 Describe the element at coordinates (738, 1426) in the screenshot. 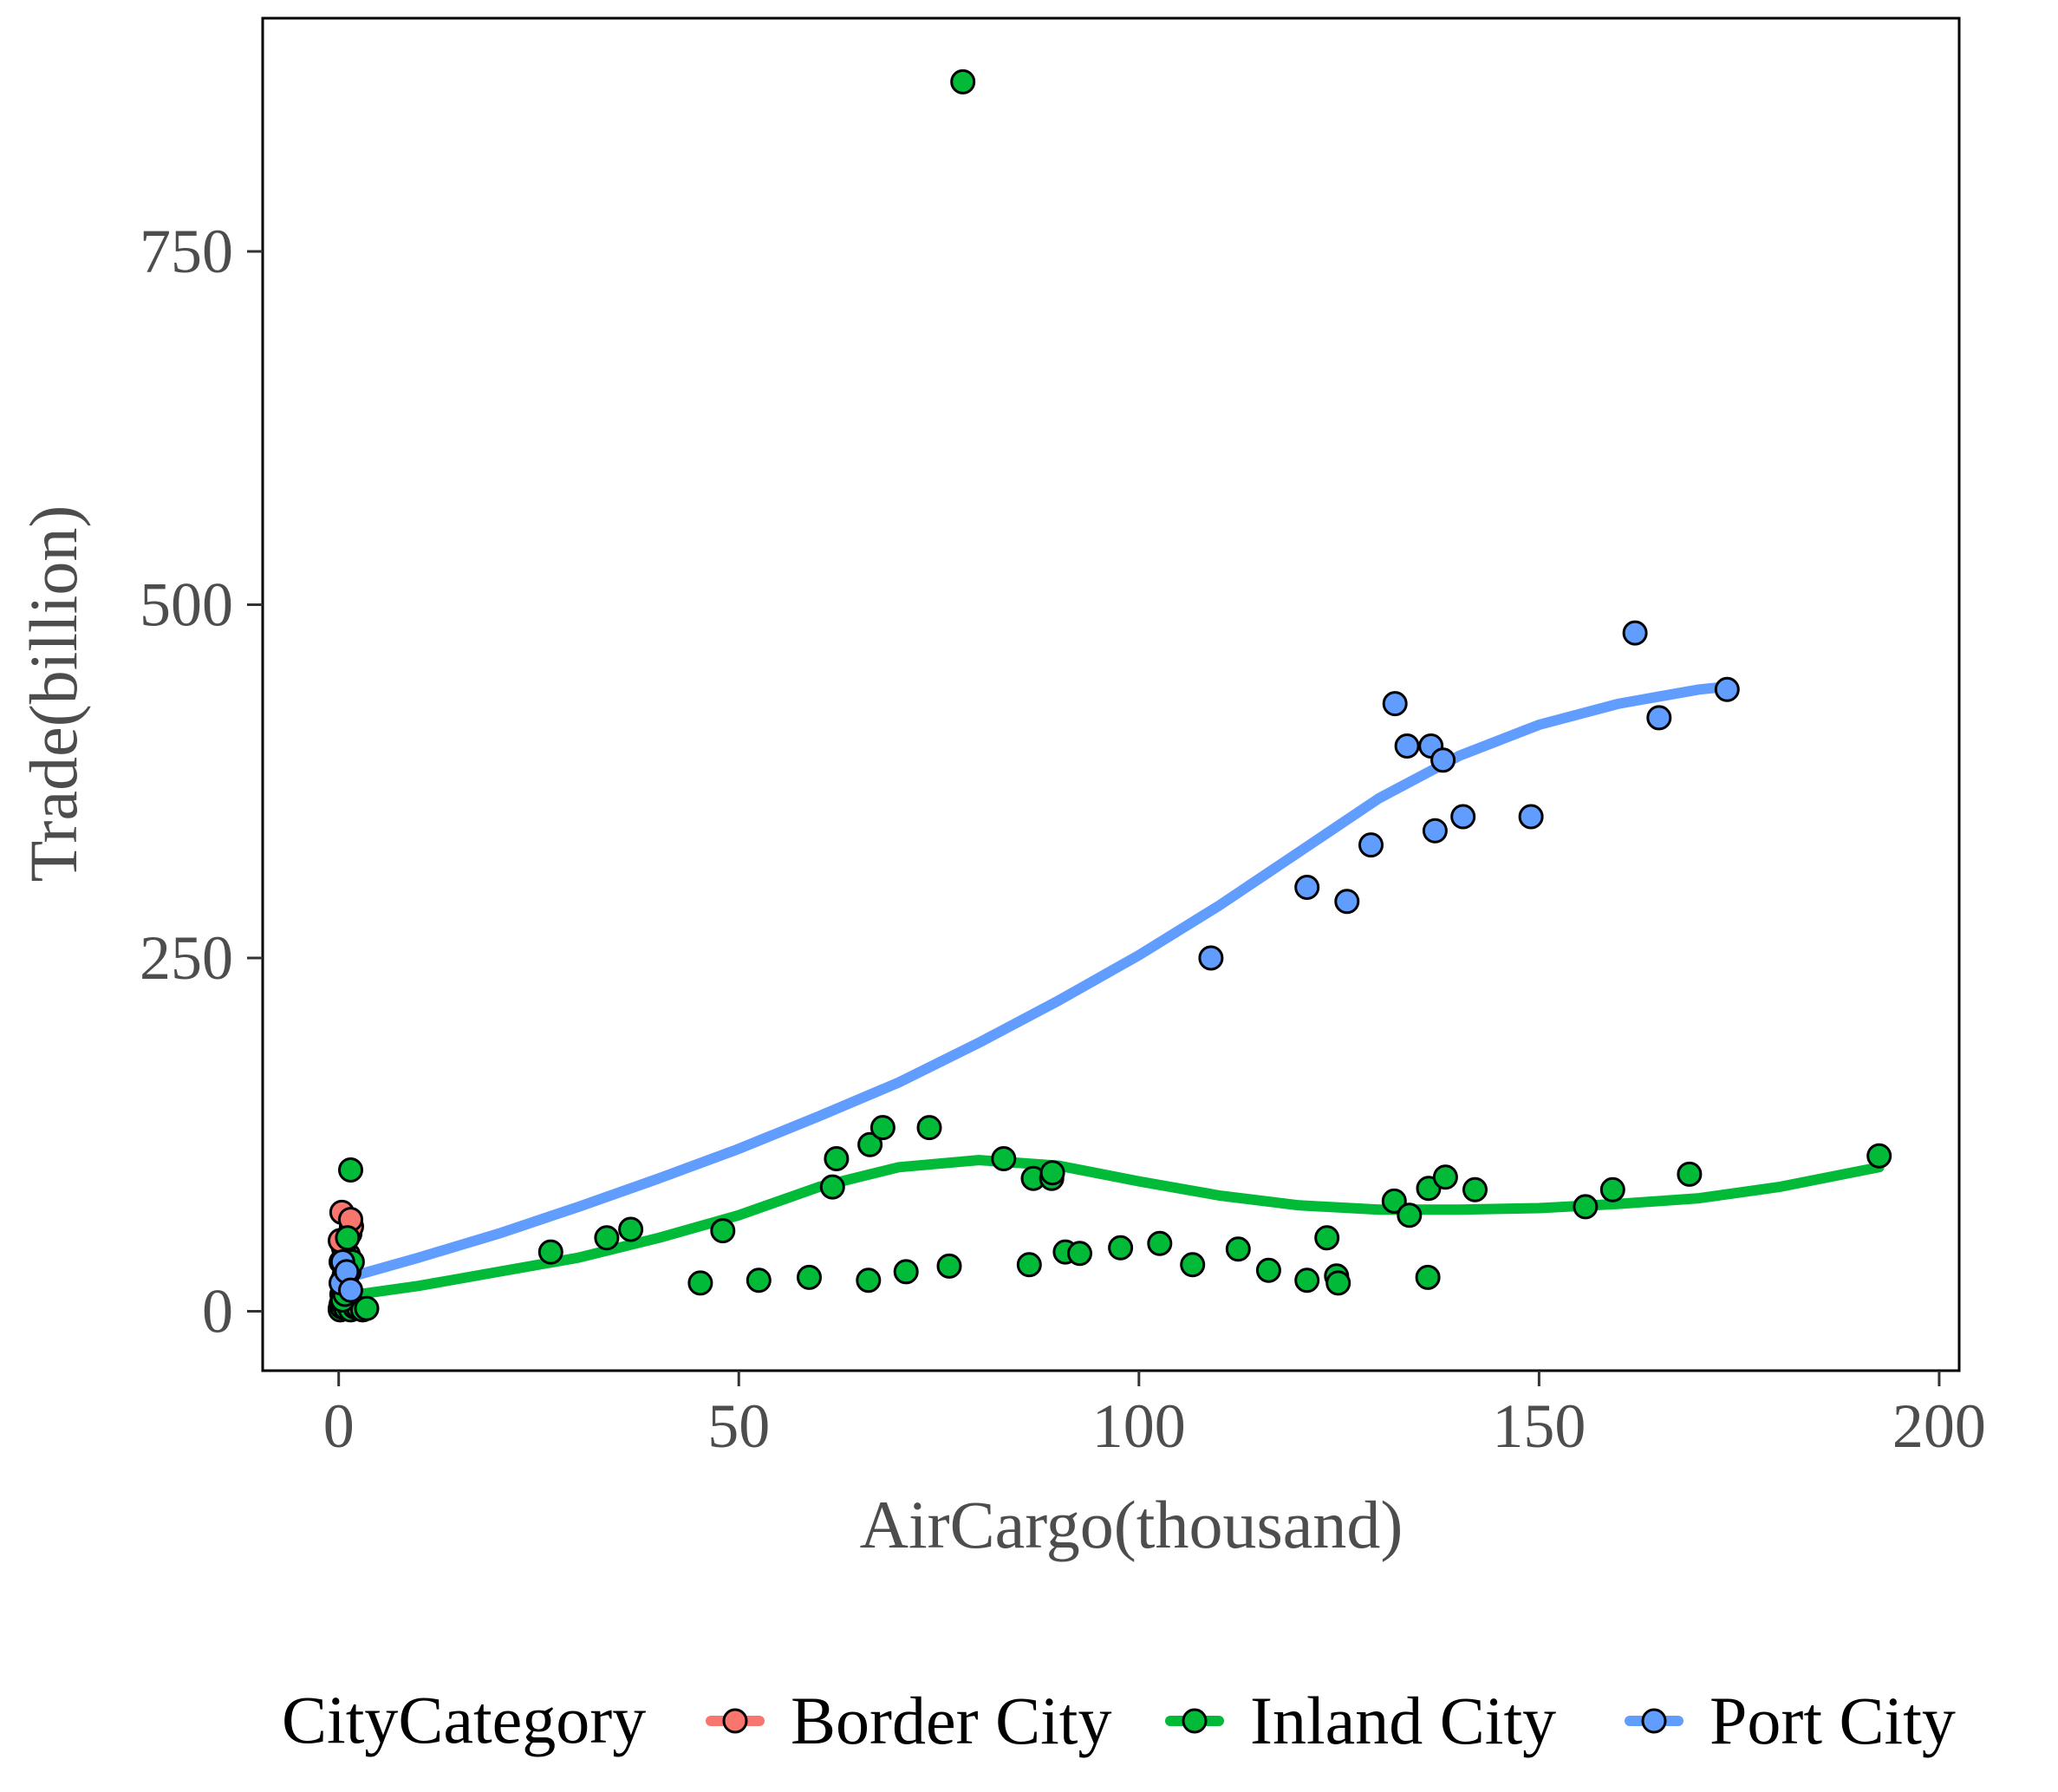

I see `x-tick-label: 50` at that location.